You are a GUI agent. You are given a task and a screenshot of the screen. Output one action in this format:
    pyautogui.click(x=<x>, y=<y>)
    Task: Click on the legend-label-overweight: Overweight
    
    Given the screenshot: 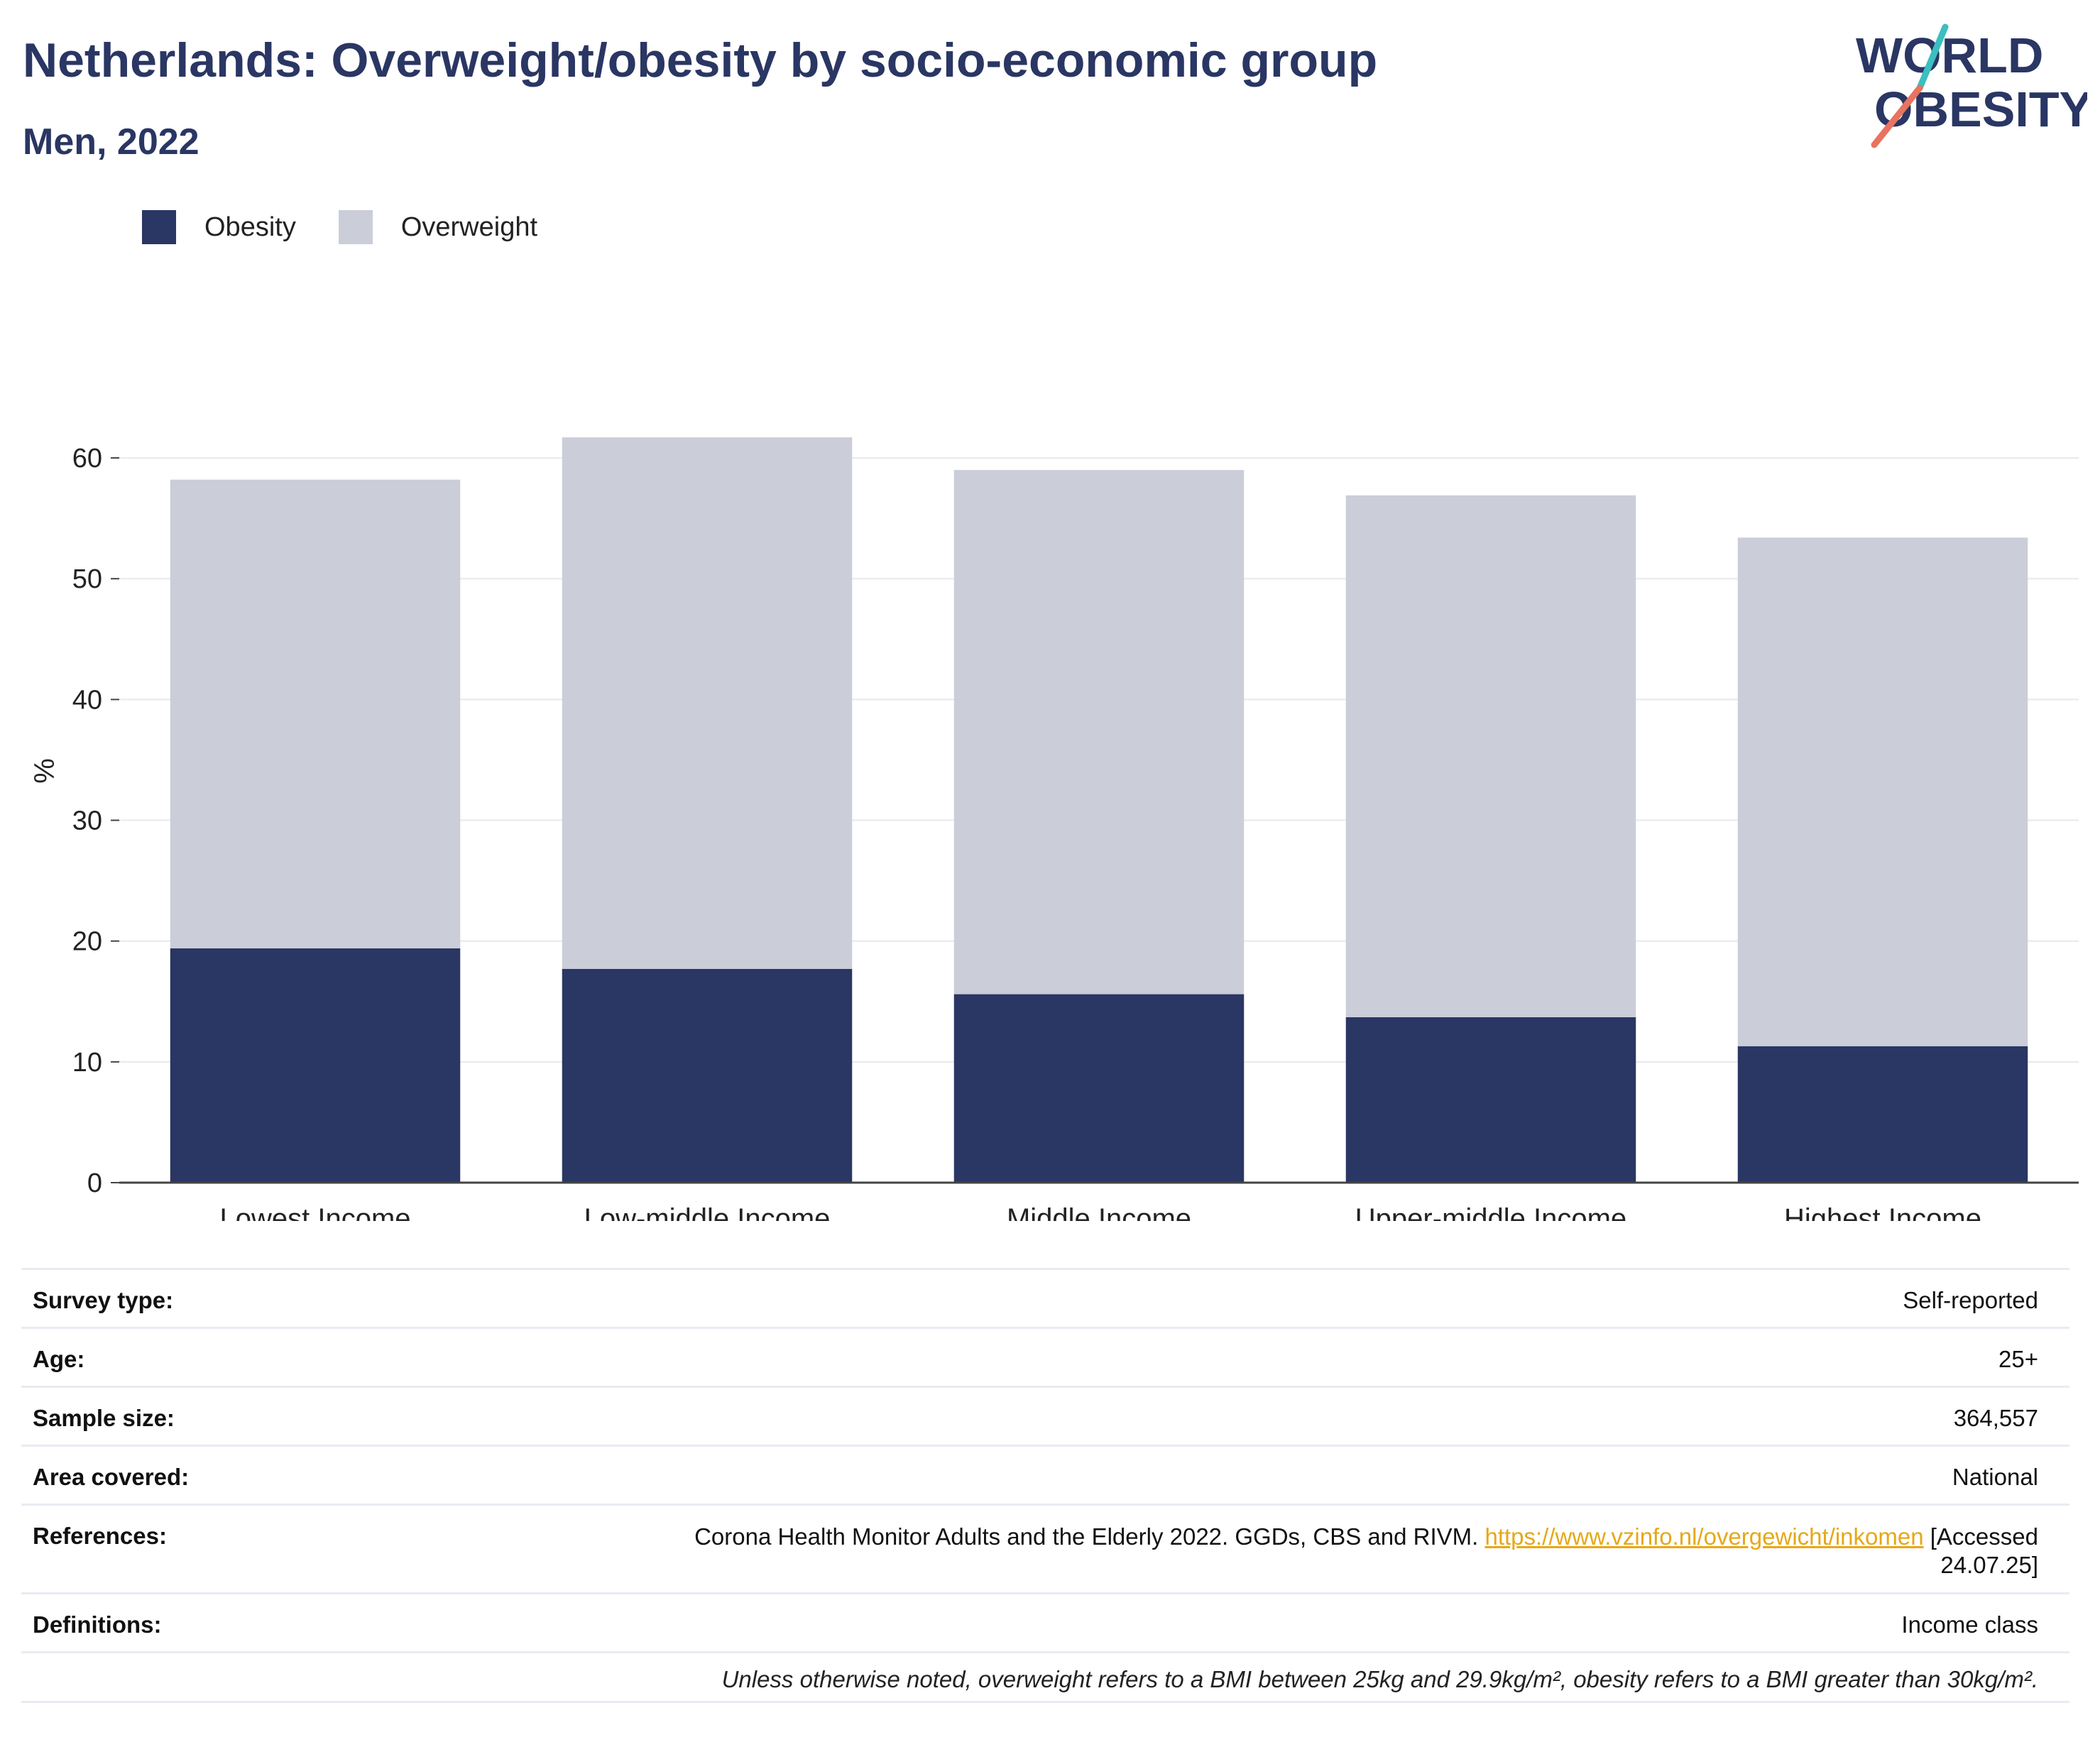 What is the action you would take?
    pyautogui.click(x=469, y=227)
    